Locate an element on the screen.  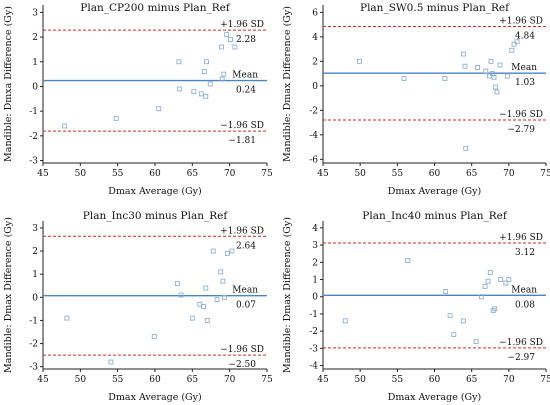
mean-value: 0.24 is located at coordinates (246, 91).